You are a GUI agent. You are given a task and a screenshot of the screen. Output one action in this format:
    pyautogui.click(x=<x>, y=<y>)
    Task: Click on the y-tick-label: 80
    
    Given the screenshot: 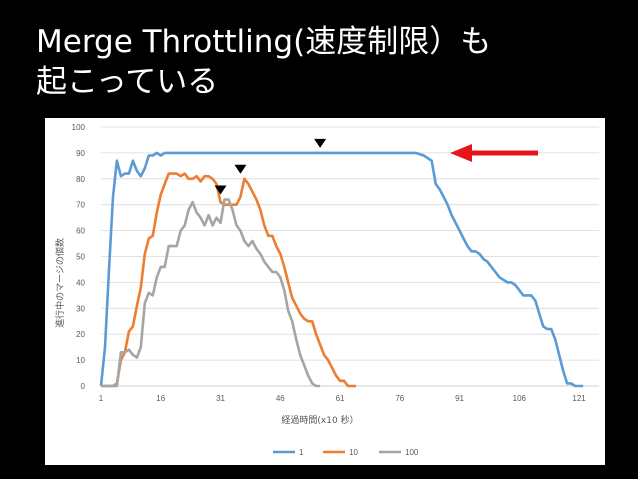 What is the action you would take?
    pyautogui.click(x=80, y=179)
    